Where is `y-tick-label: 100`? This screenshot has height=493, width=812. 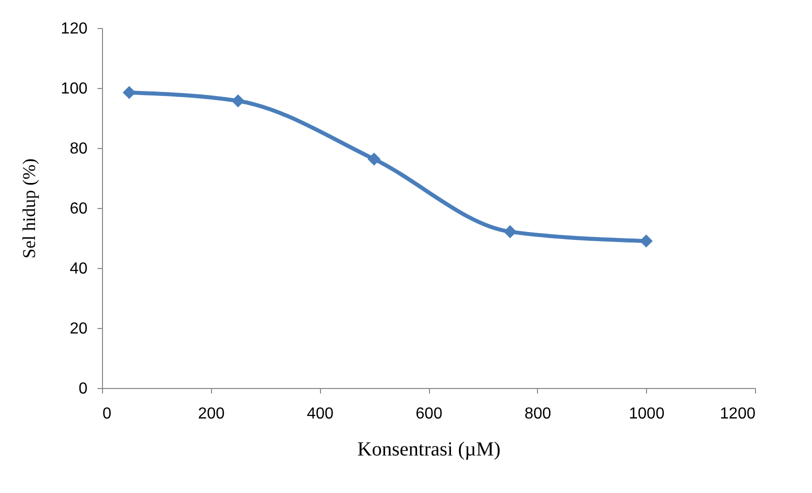 y-tick-label: 100 is located at coordinates (74, 89).